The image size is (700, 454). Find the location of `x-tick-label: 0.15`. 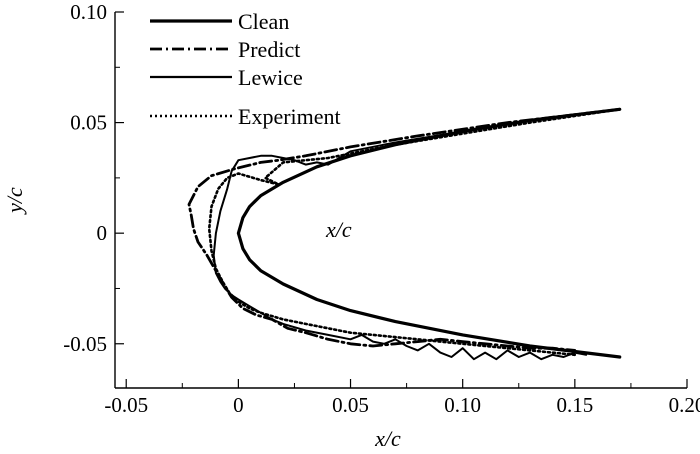

x-tick-label: 0.15 is located at coordinates (574, 405).